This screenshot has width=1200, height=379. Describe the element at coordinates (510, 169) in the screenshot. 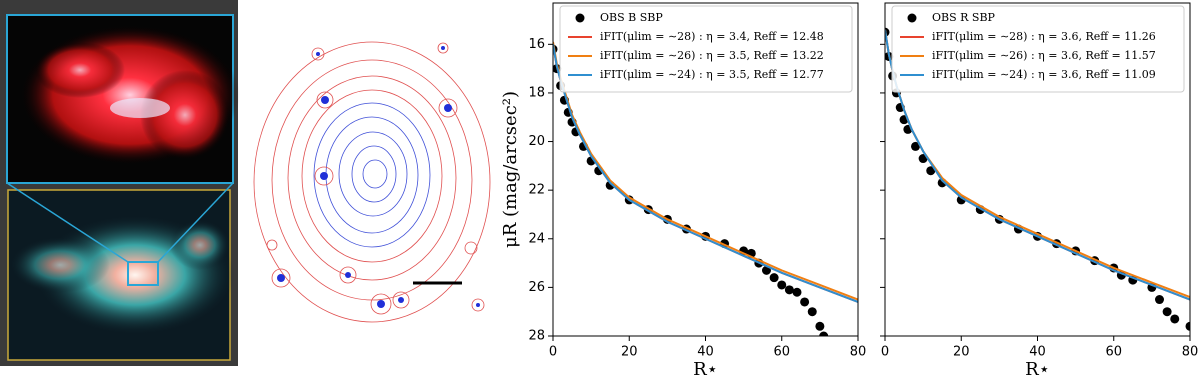

I see `y-axis-label: μR (mag/arcsec²)` at that location.